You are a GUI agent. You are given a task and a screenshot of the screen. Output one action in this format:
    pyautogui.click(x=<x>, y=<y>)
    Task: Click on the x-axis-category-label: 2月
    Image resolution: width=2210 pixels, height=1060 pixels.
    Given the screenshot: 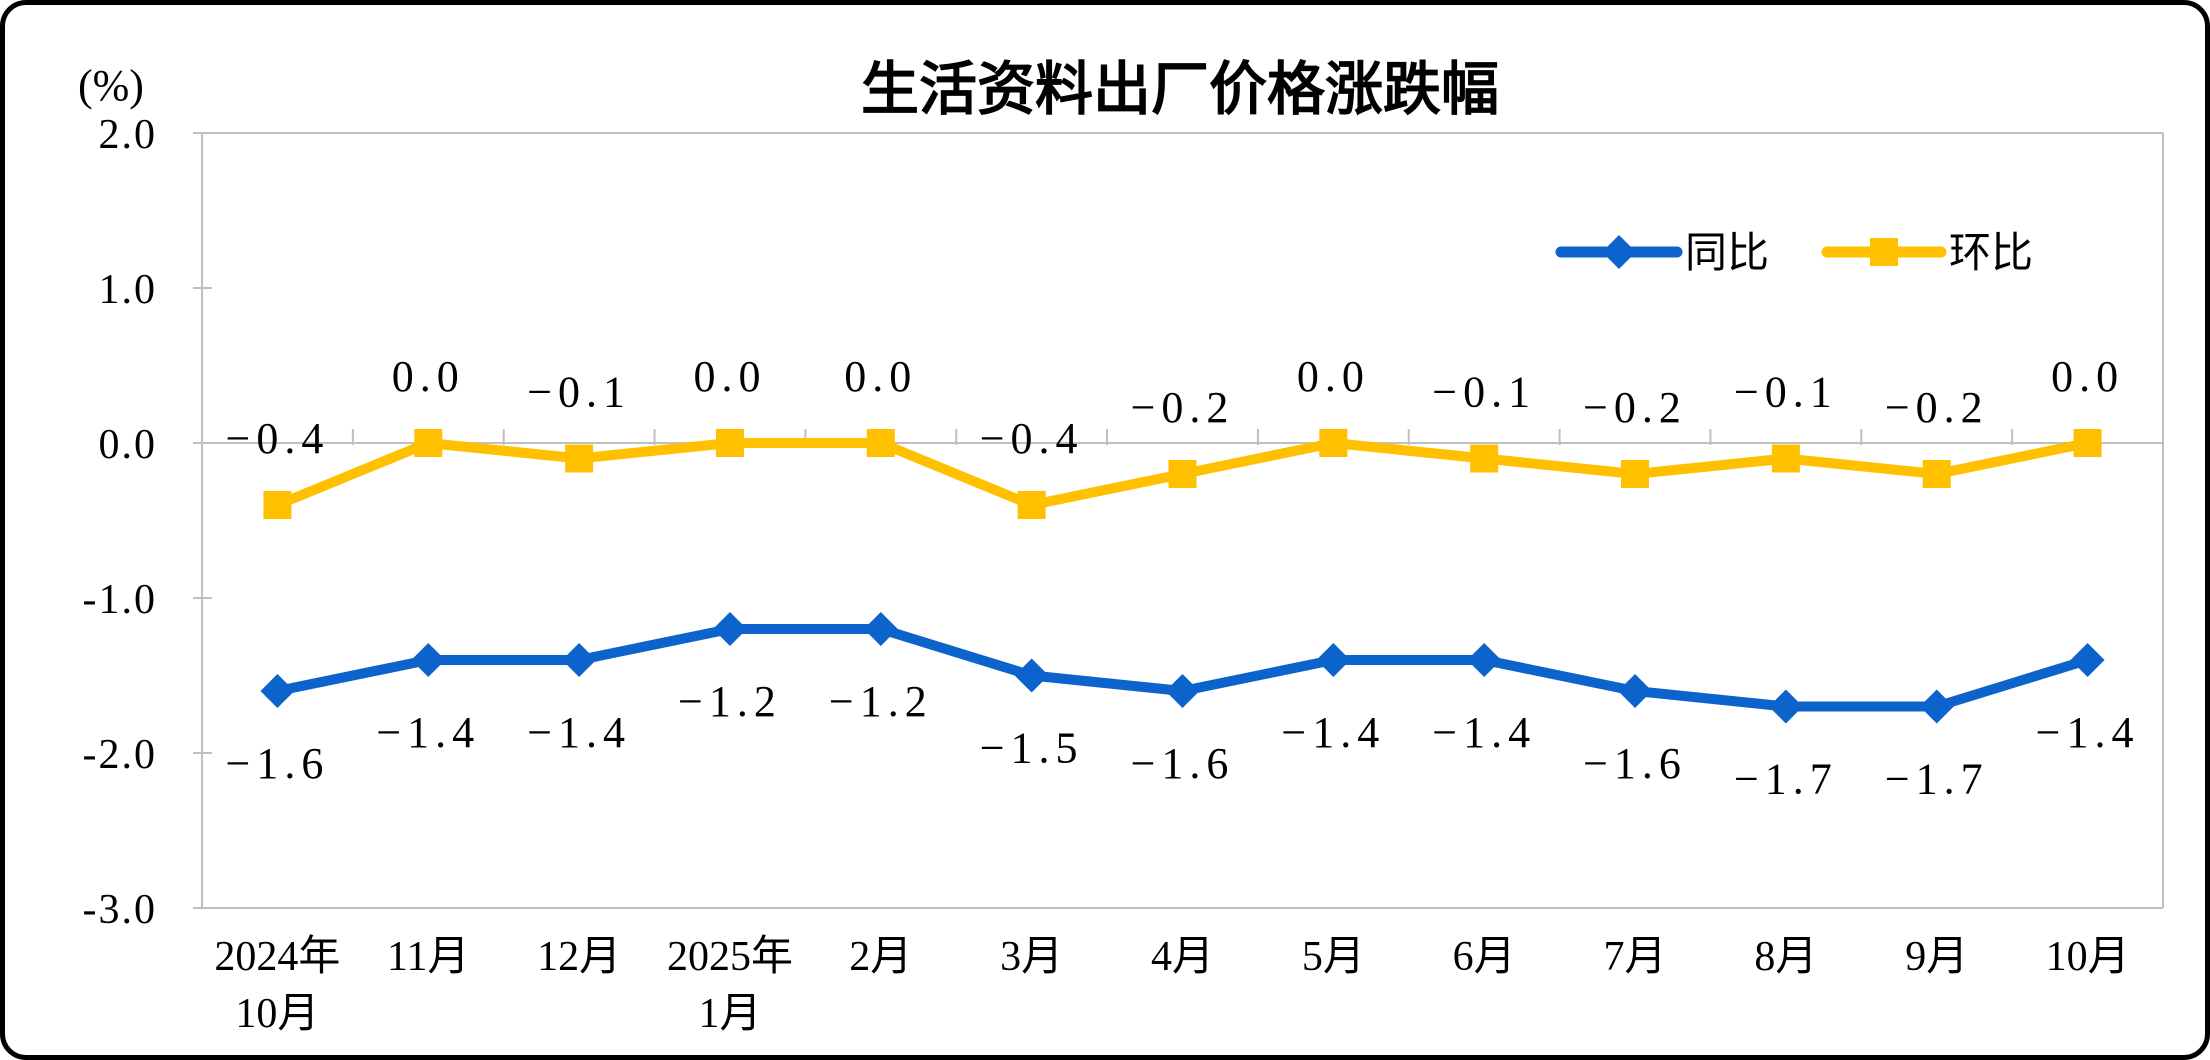 What is the action you would take?
    pyautogui.click(x=880, y=957)
    